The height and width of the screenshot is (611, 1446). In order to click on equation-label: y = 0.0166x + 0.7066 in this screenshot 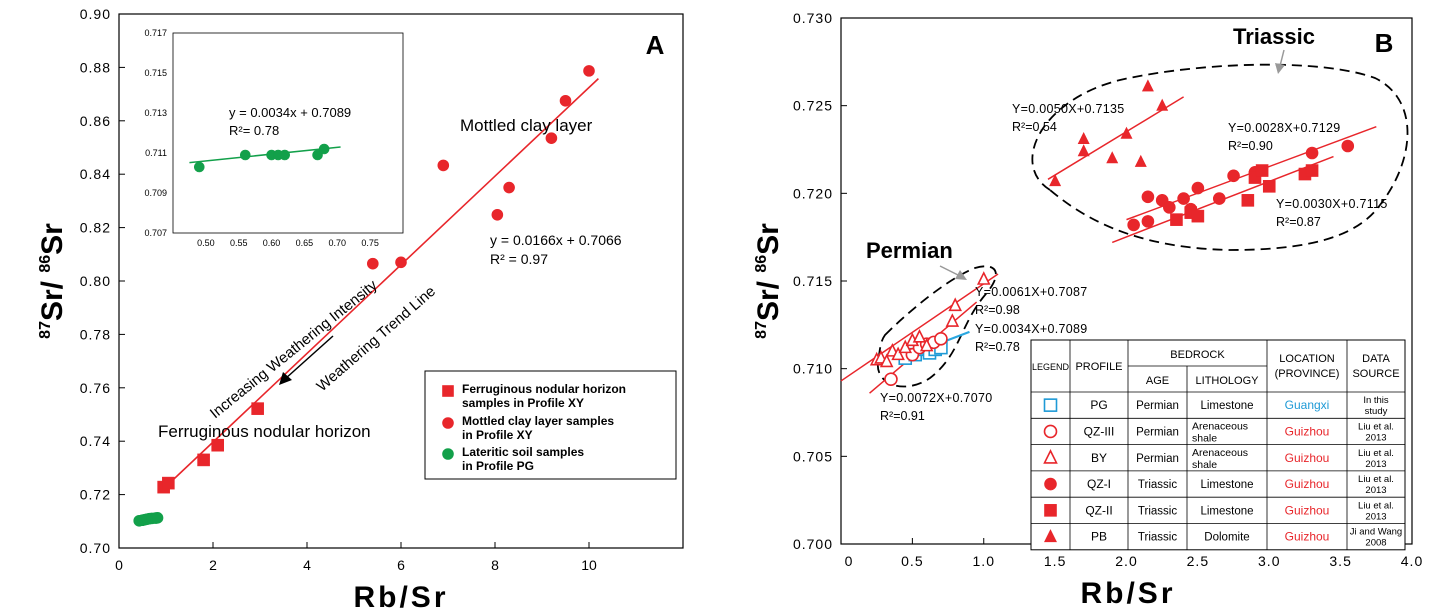, I will do `click(556, 240)`.